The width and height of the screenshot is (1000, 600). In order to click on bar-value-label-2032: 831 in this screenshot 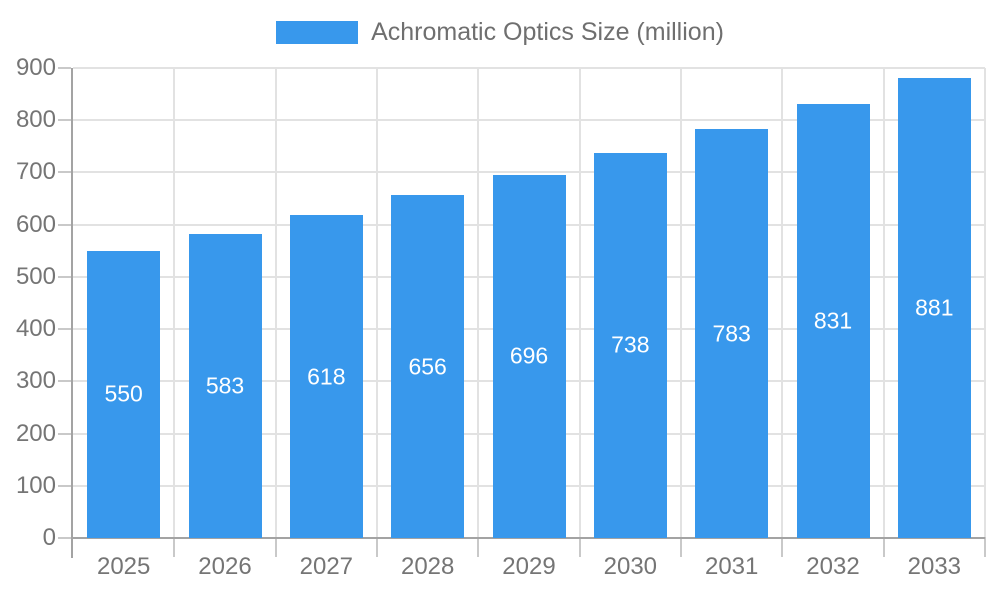, I will do `click(833, 320)`.